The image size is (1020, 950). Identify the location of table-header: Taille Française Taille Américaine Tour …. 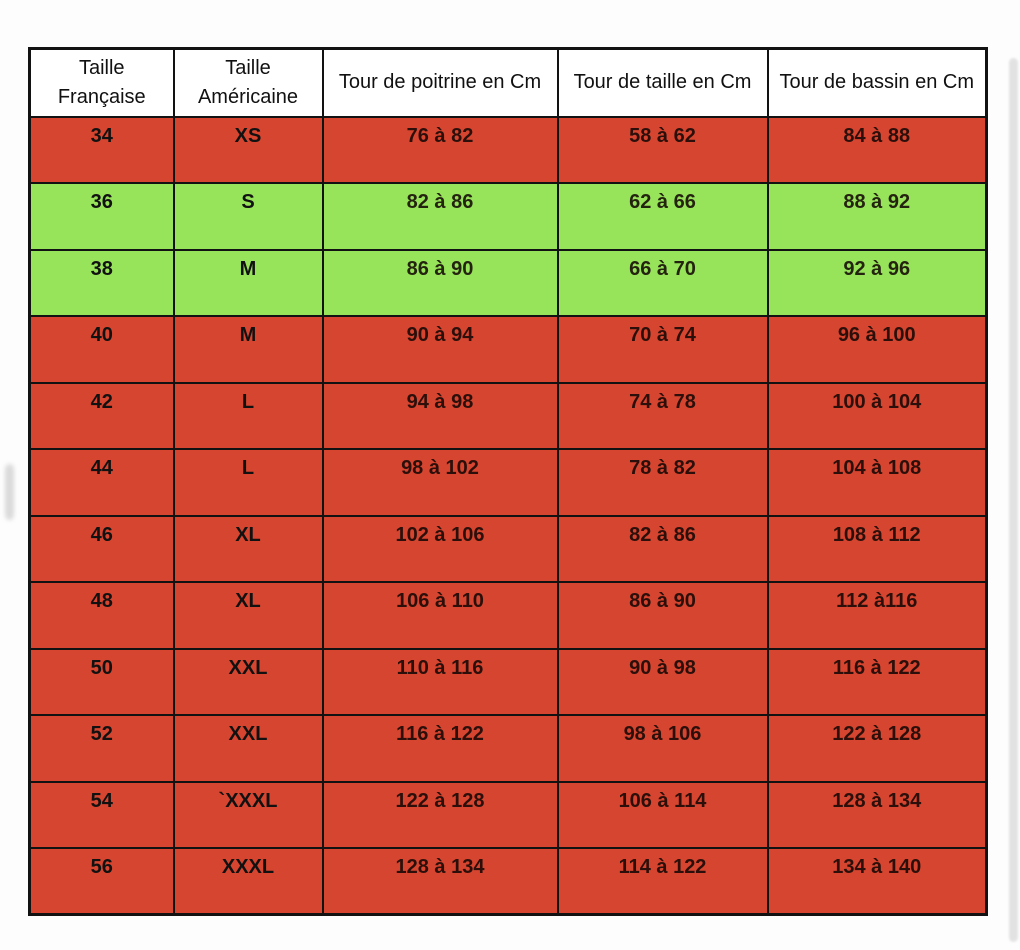
(508, 82).